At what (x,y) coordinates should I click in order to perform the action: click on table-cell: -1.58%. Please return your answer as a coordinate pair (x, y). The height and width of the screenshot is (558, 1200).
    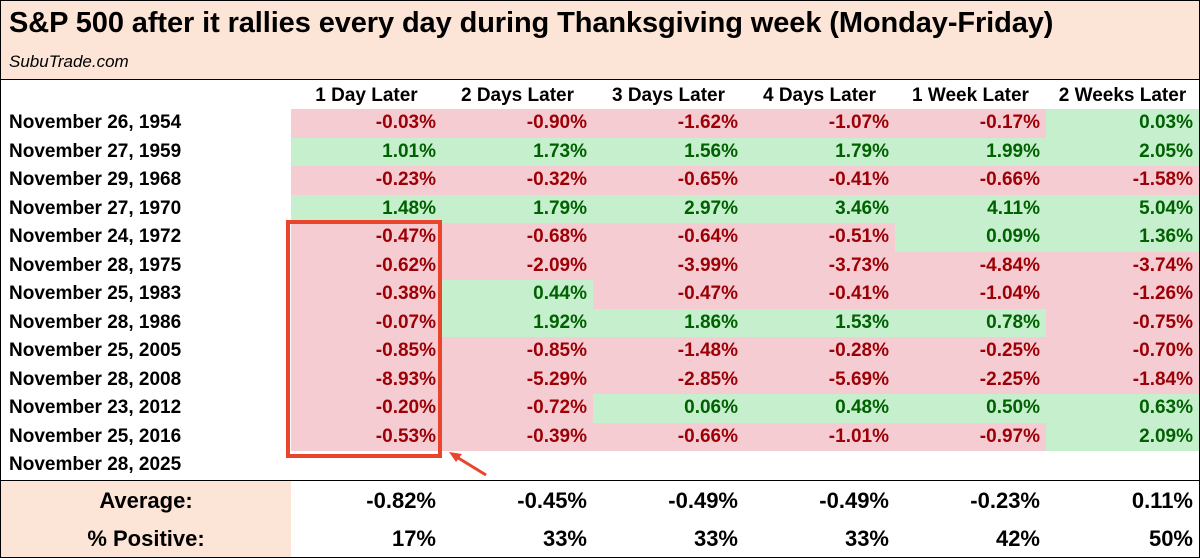
    Looking at the image, I should click on (1122, 180).